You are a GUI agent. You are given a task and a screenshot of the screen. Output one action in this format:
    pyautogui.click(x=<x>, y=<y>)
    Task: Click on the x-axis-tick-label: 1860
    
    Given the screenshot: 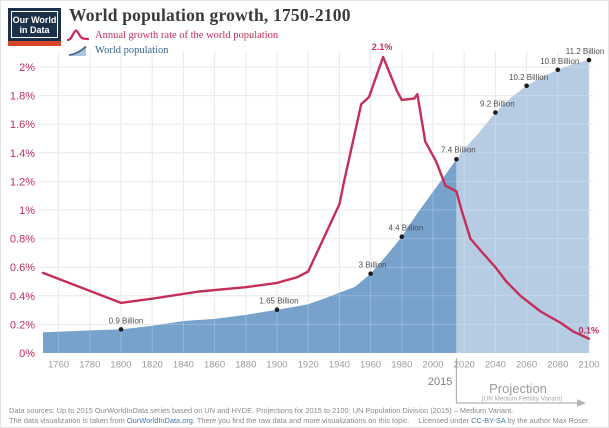 What is the action you would take?
    pyautogui.click(x=214, y=365)
    